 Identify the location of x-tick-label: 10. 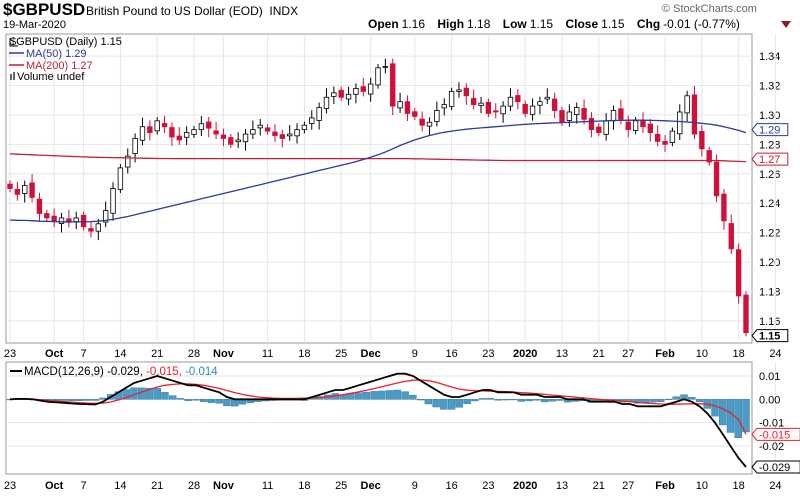
(702, 354).